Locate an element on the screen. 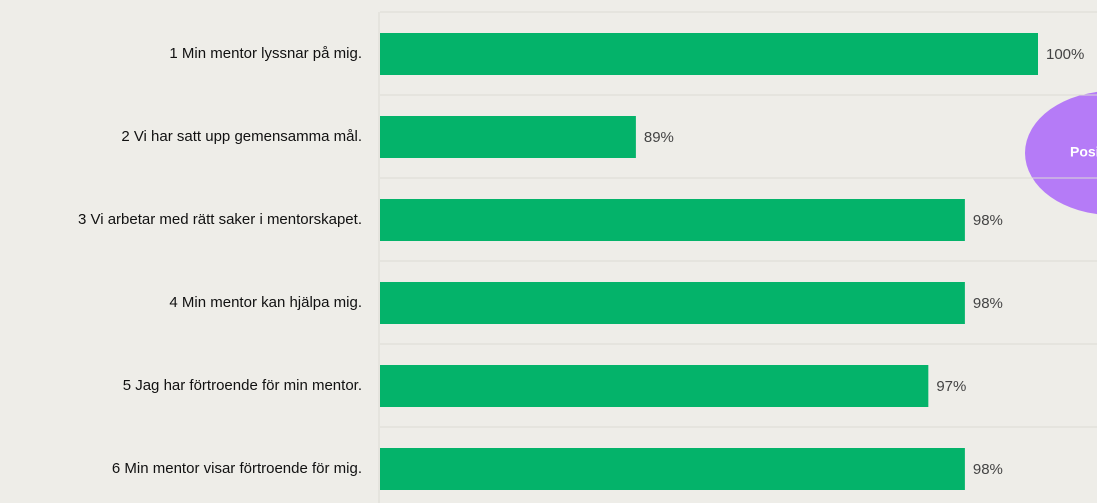 This screenshot has width=1097, height=503. value-label: 100% is located at coordinates (1065, 54).